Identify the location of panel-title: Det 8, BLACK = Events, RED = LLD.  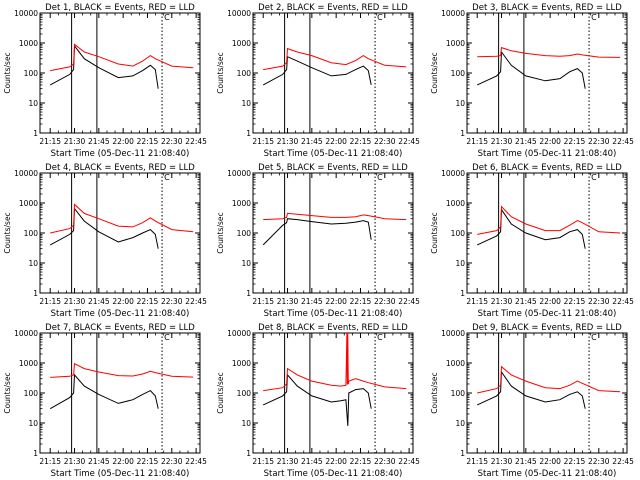
(333, 328).